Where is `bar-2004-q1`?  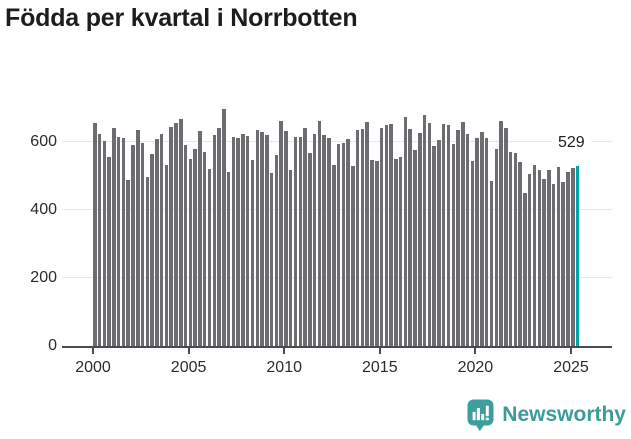
bar-2004-q1 is located at coordinates (171, 236).